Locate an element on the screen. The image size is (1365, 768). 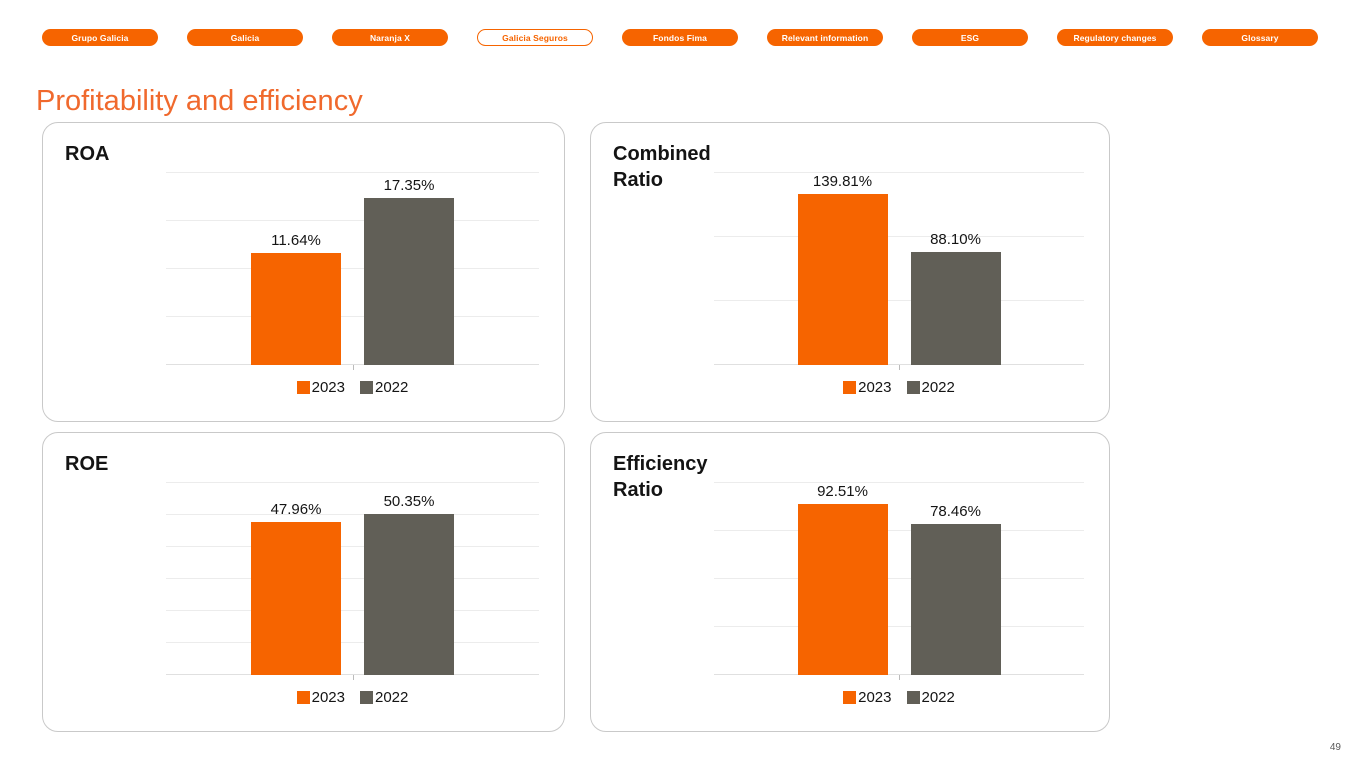
plot-area: 92.51% 78.46% is located at coordinates (899, 581).